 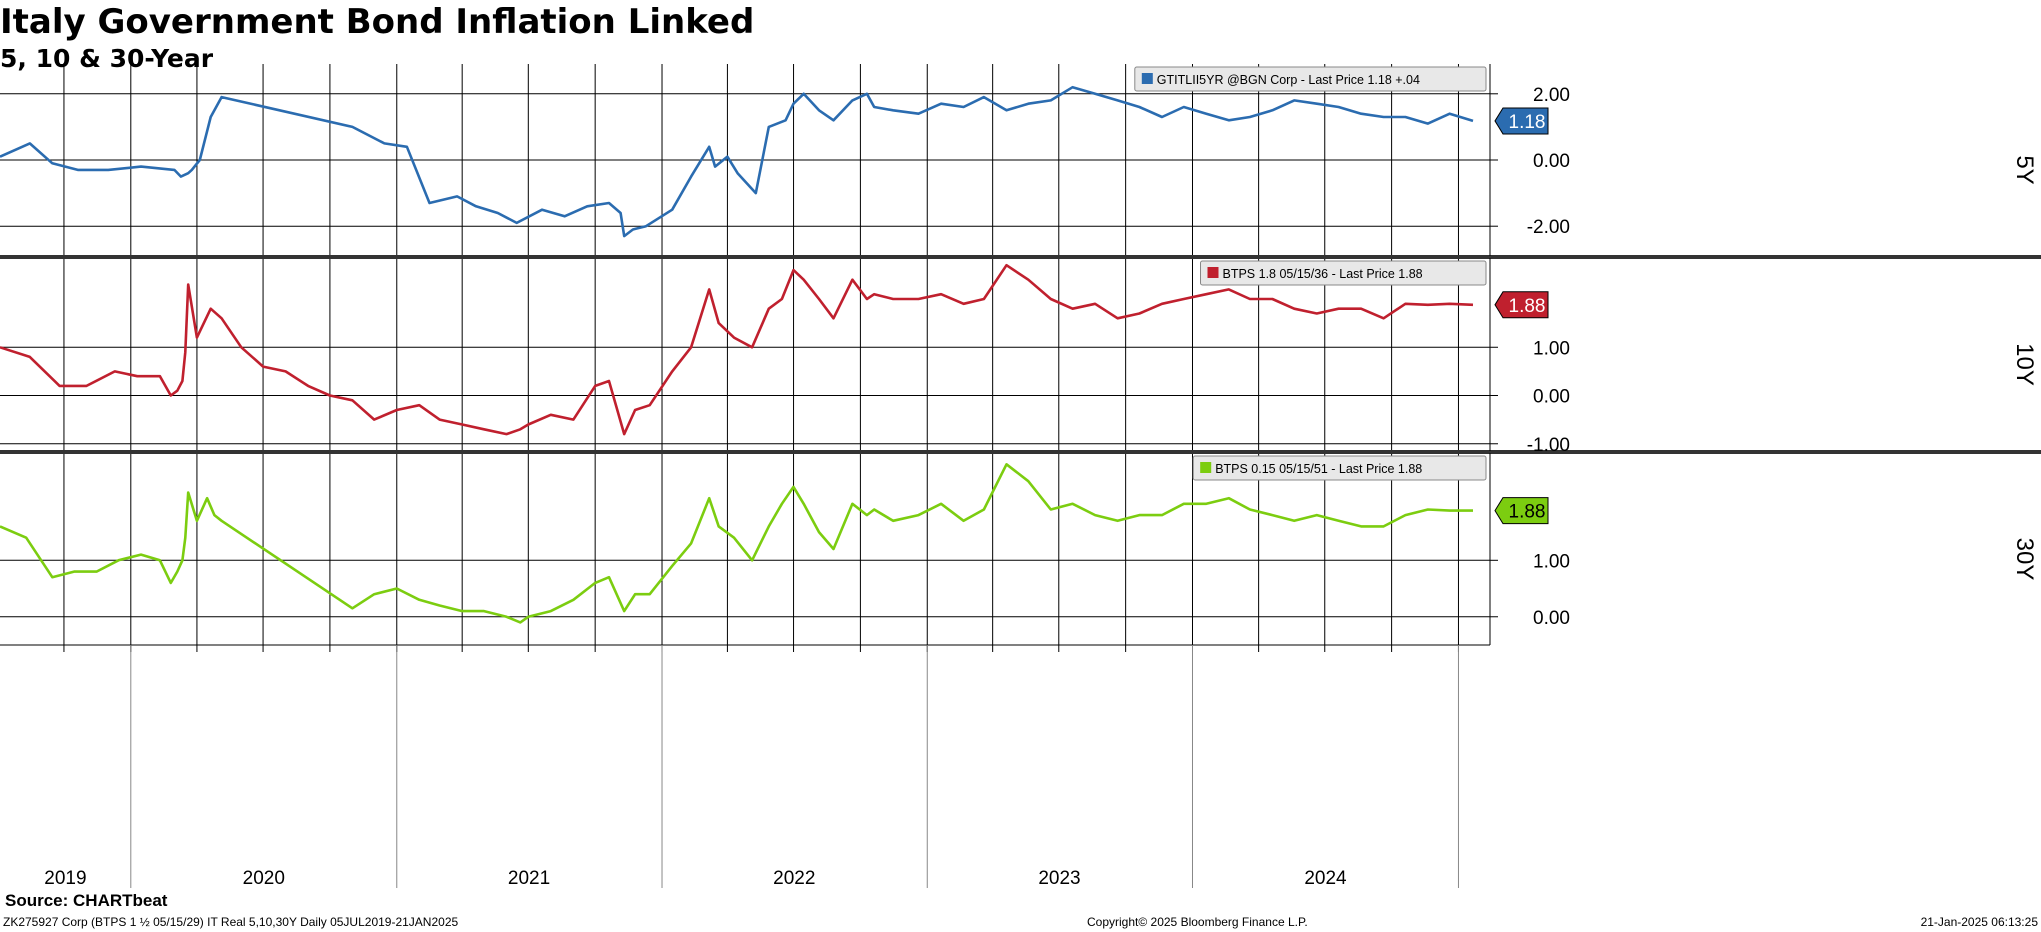 I want to click on chart-subtitle: 5, 10 & 30-Year, so click(x=107, y=58).